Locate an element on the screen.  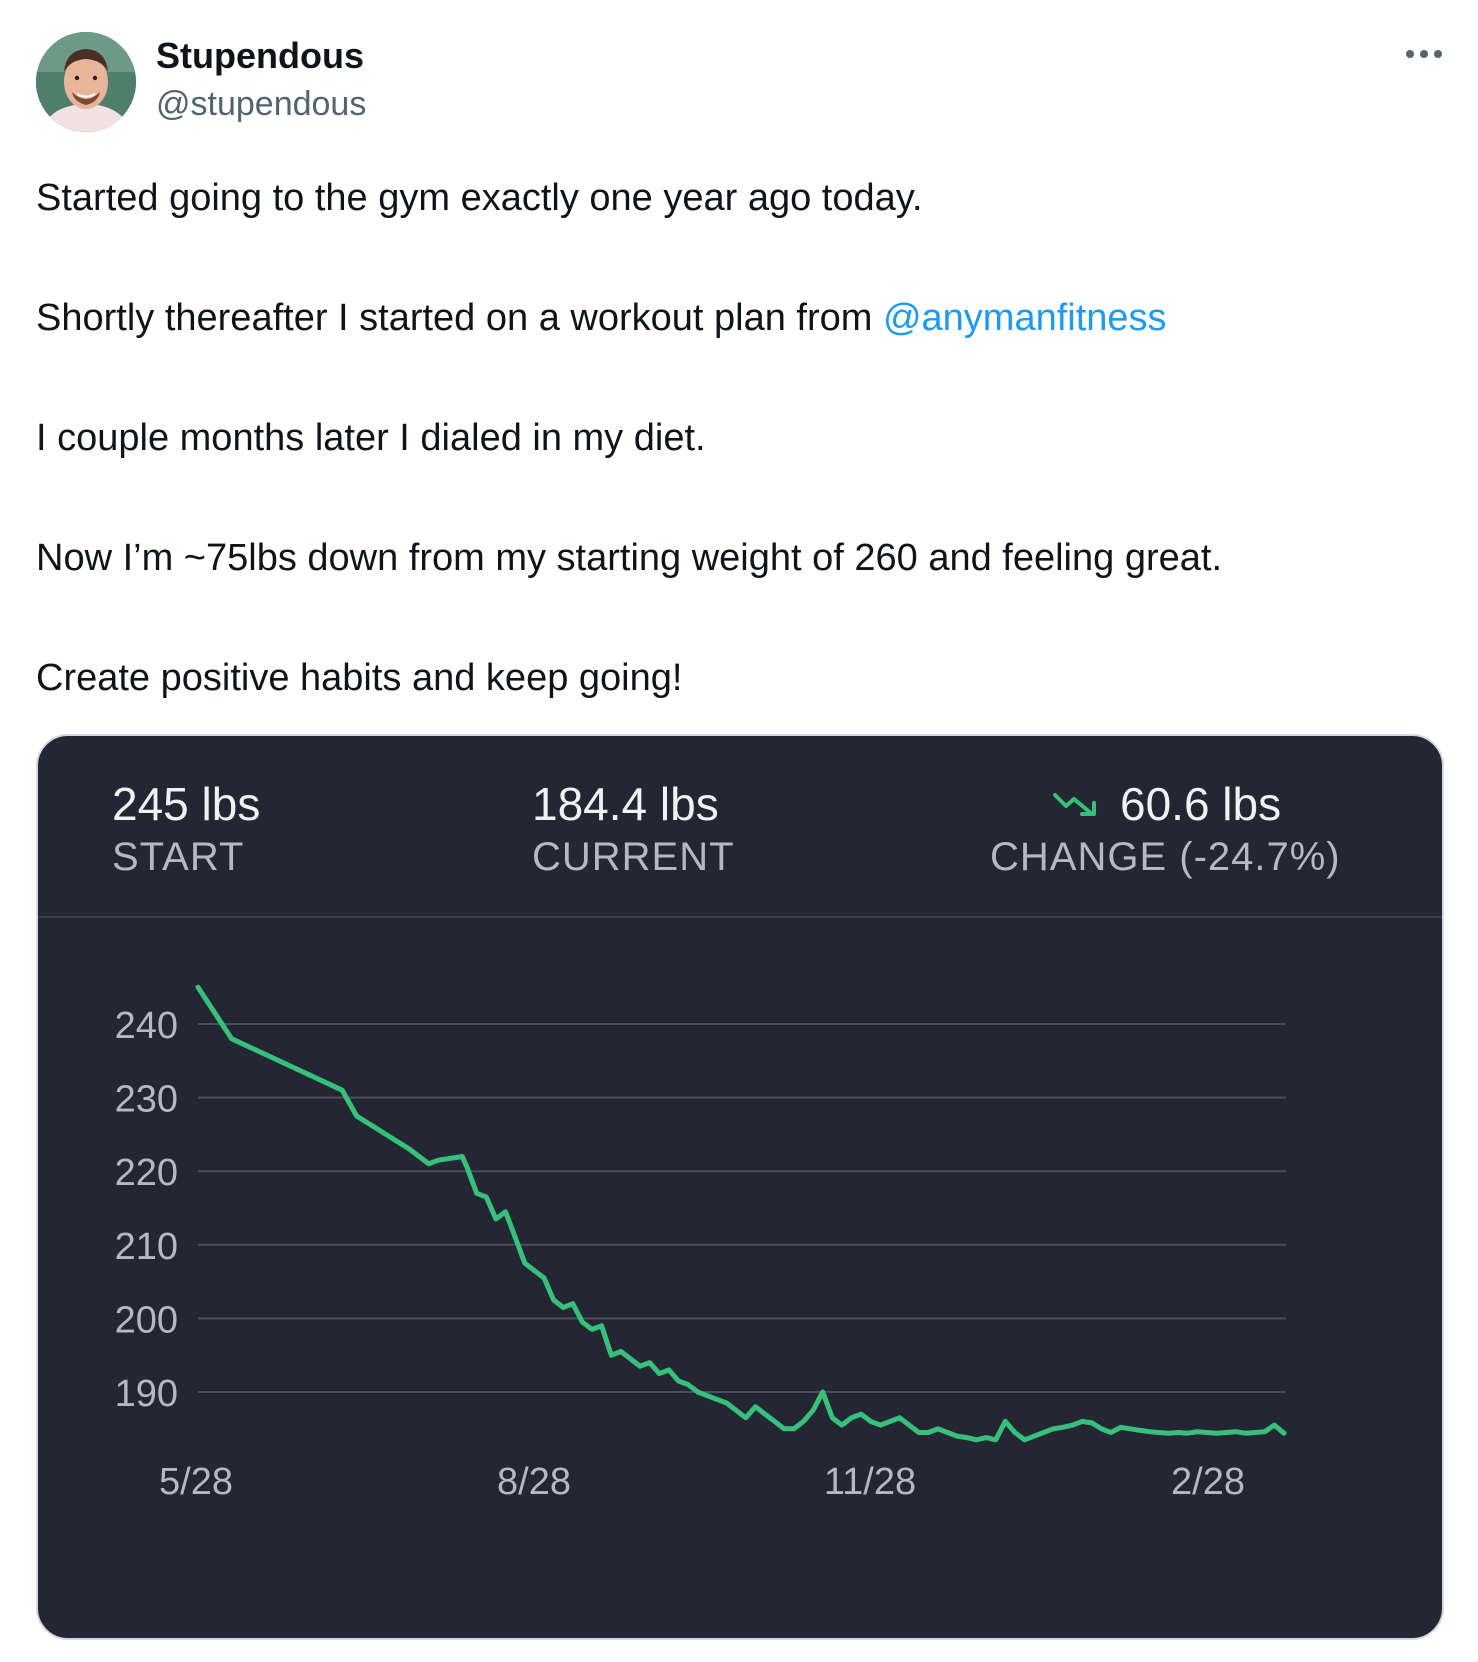
stat-change-row: 60.6 lbs is located at coordinates (1196, 804).